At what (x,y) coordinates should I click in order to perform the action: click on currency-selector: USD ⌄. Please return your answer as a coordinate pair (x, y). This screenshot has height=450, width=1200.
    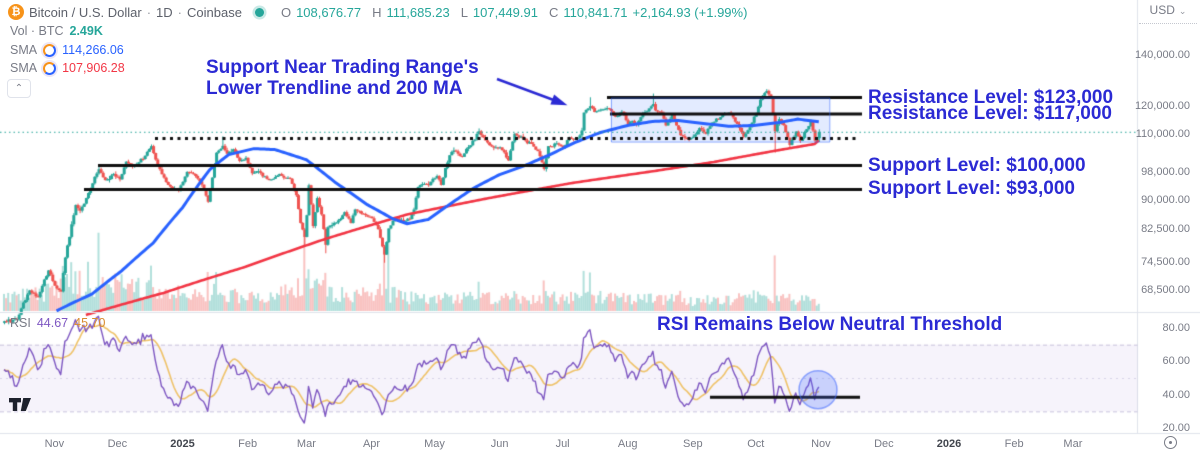
    Looking at the image, I should click on (1168, 10).